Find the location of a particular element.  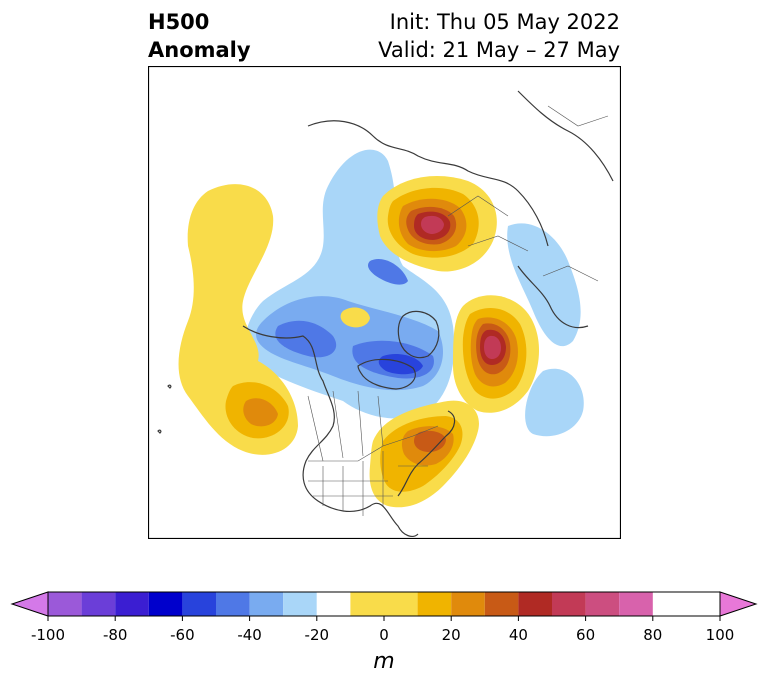

us-state-lines is located at coordinates (368, 483).